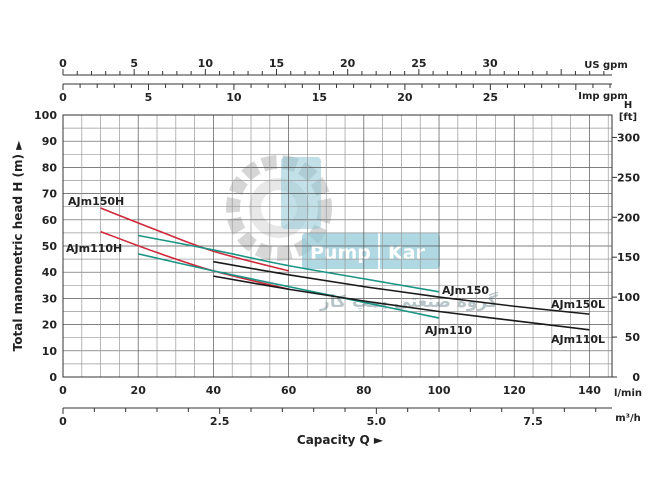  I want to click on impgpm-tick-label: 10, so click(234, 97).